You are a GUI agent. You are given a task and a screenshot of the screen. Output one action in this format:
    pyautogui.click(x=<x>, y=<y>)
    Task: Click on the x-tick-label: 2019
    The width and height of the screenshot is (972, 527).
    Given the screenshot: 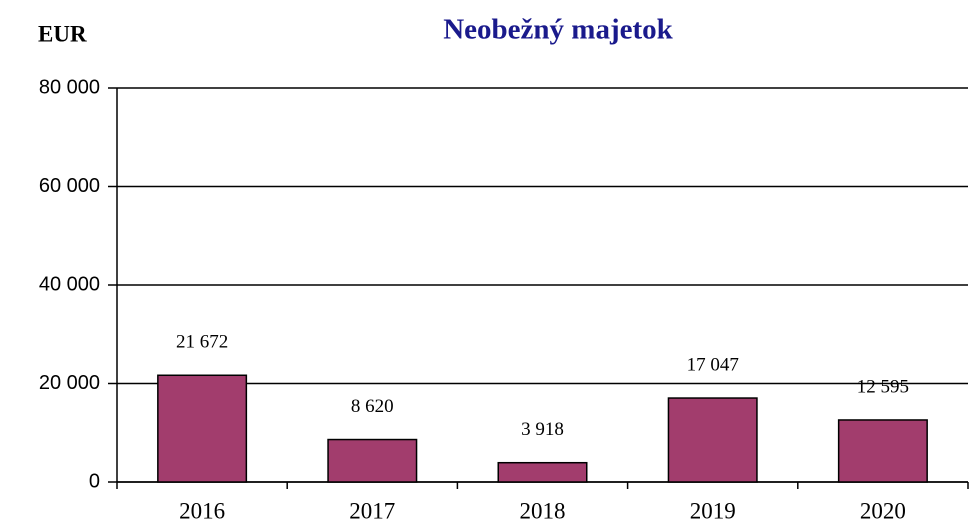 What is the action you would take?
    pyautogui.click(x=713, y=510)
    